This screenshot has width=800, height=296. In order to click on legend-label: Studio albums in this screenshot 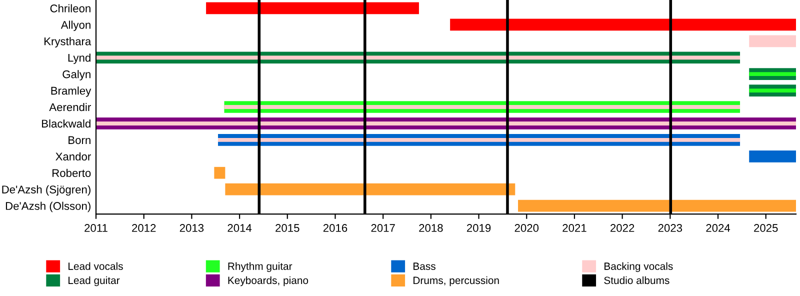, I will do `click(637, 280)`.